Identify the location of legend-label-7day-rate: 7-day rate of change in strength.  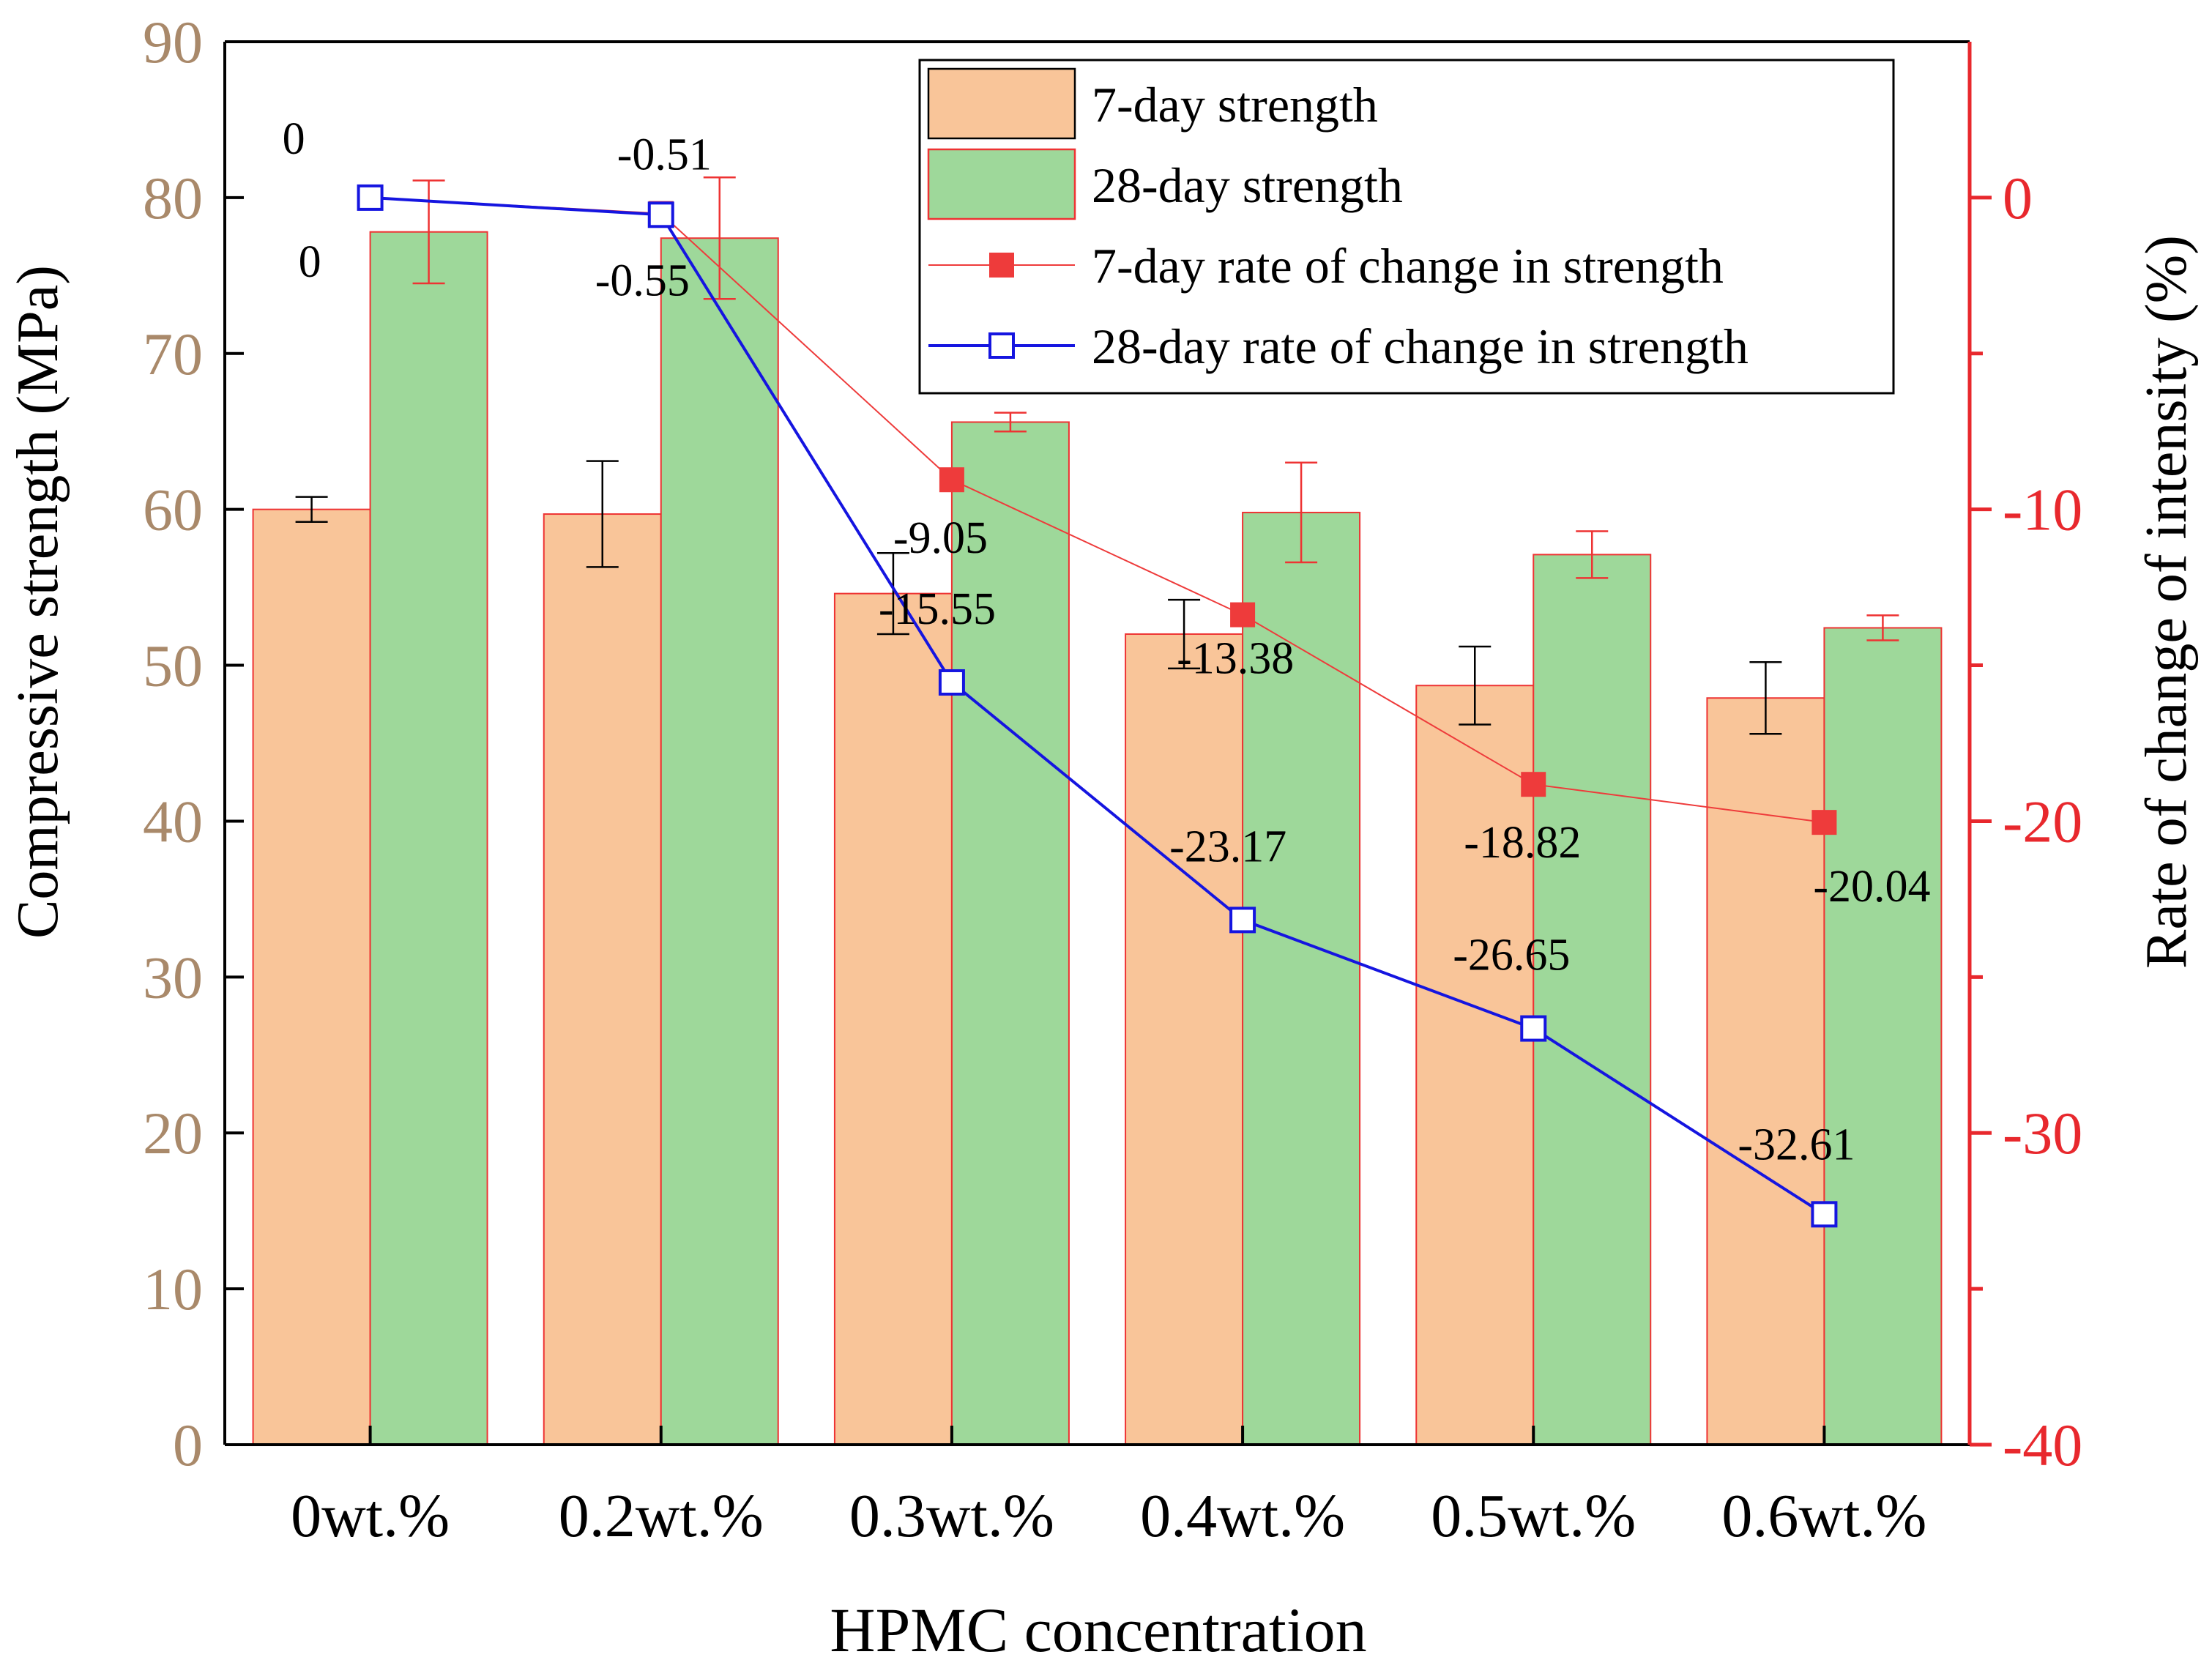
(1408, 266).